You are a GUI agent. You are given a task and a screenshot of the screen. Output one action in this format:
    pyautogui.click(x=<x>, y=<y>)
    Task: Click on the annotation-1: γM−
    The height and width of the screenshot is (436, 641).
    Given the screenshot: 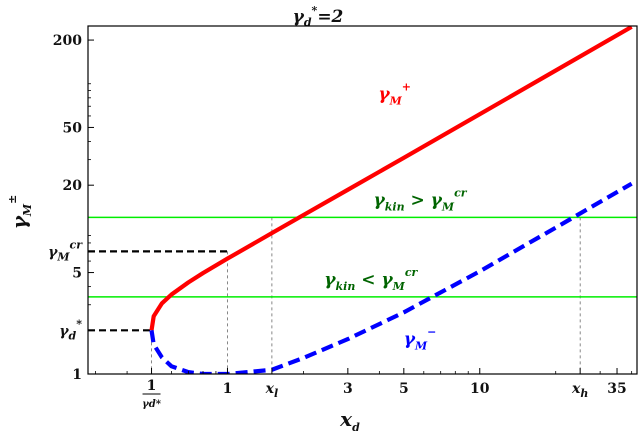 What is the action you would take?
    pyautogui.click(x=420, y=338)
    